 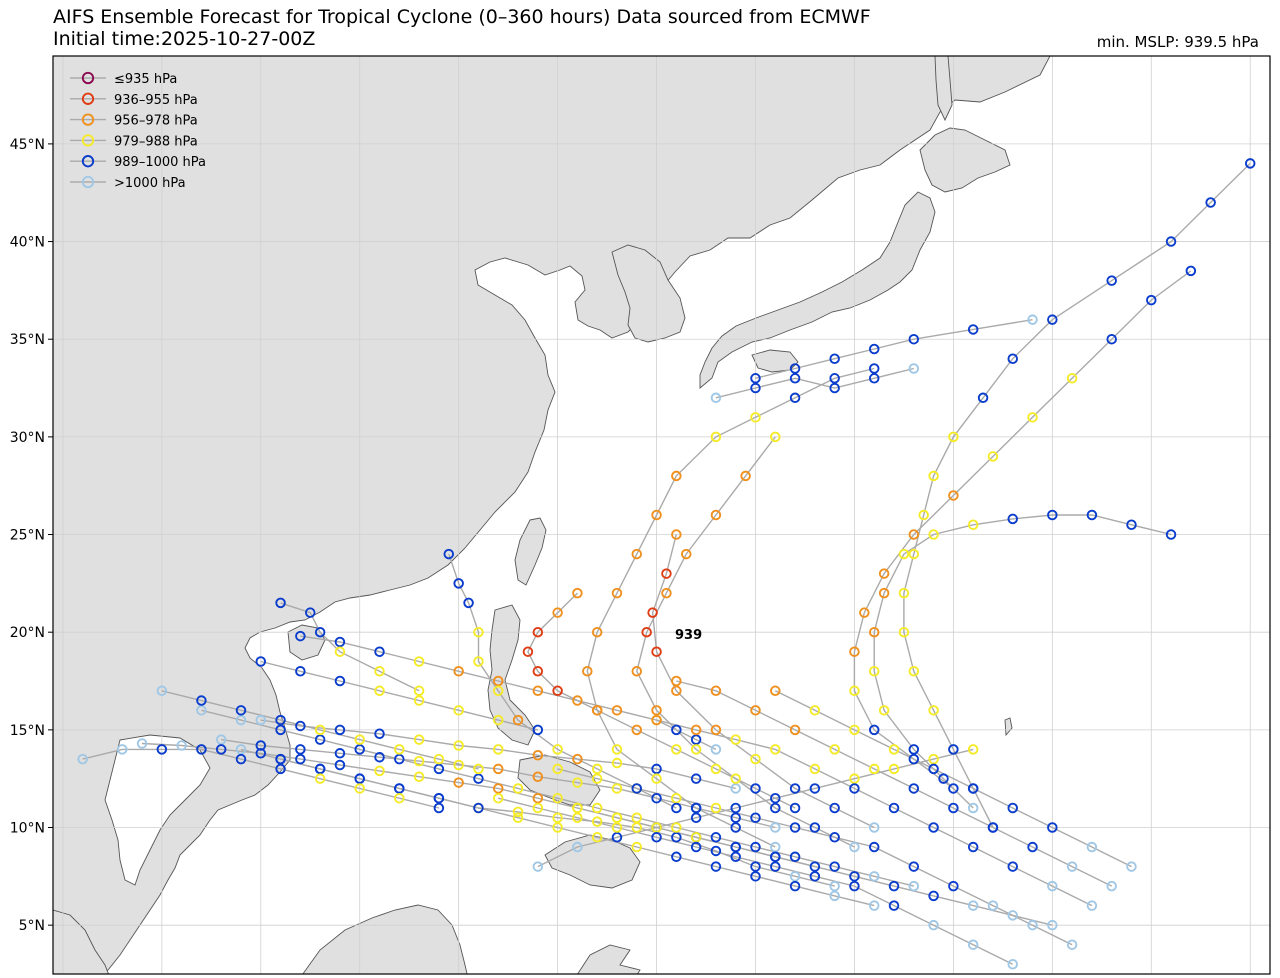 I want to click on mindanao, so click(x=592, y=861).